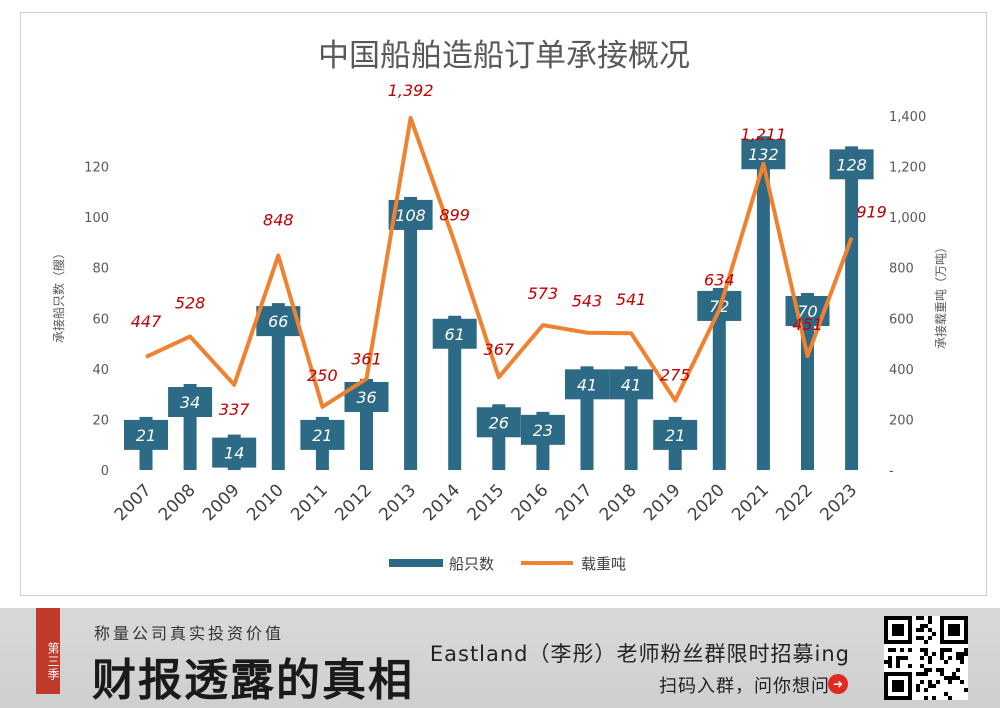 The width and height of the screenshot is (1000, 708). I want to click on x-axis-tick: 2008, so click(177, 502).